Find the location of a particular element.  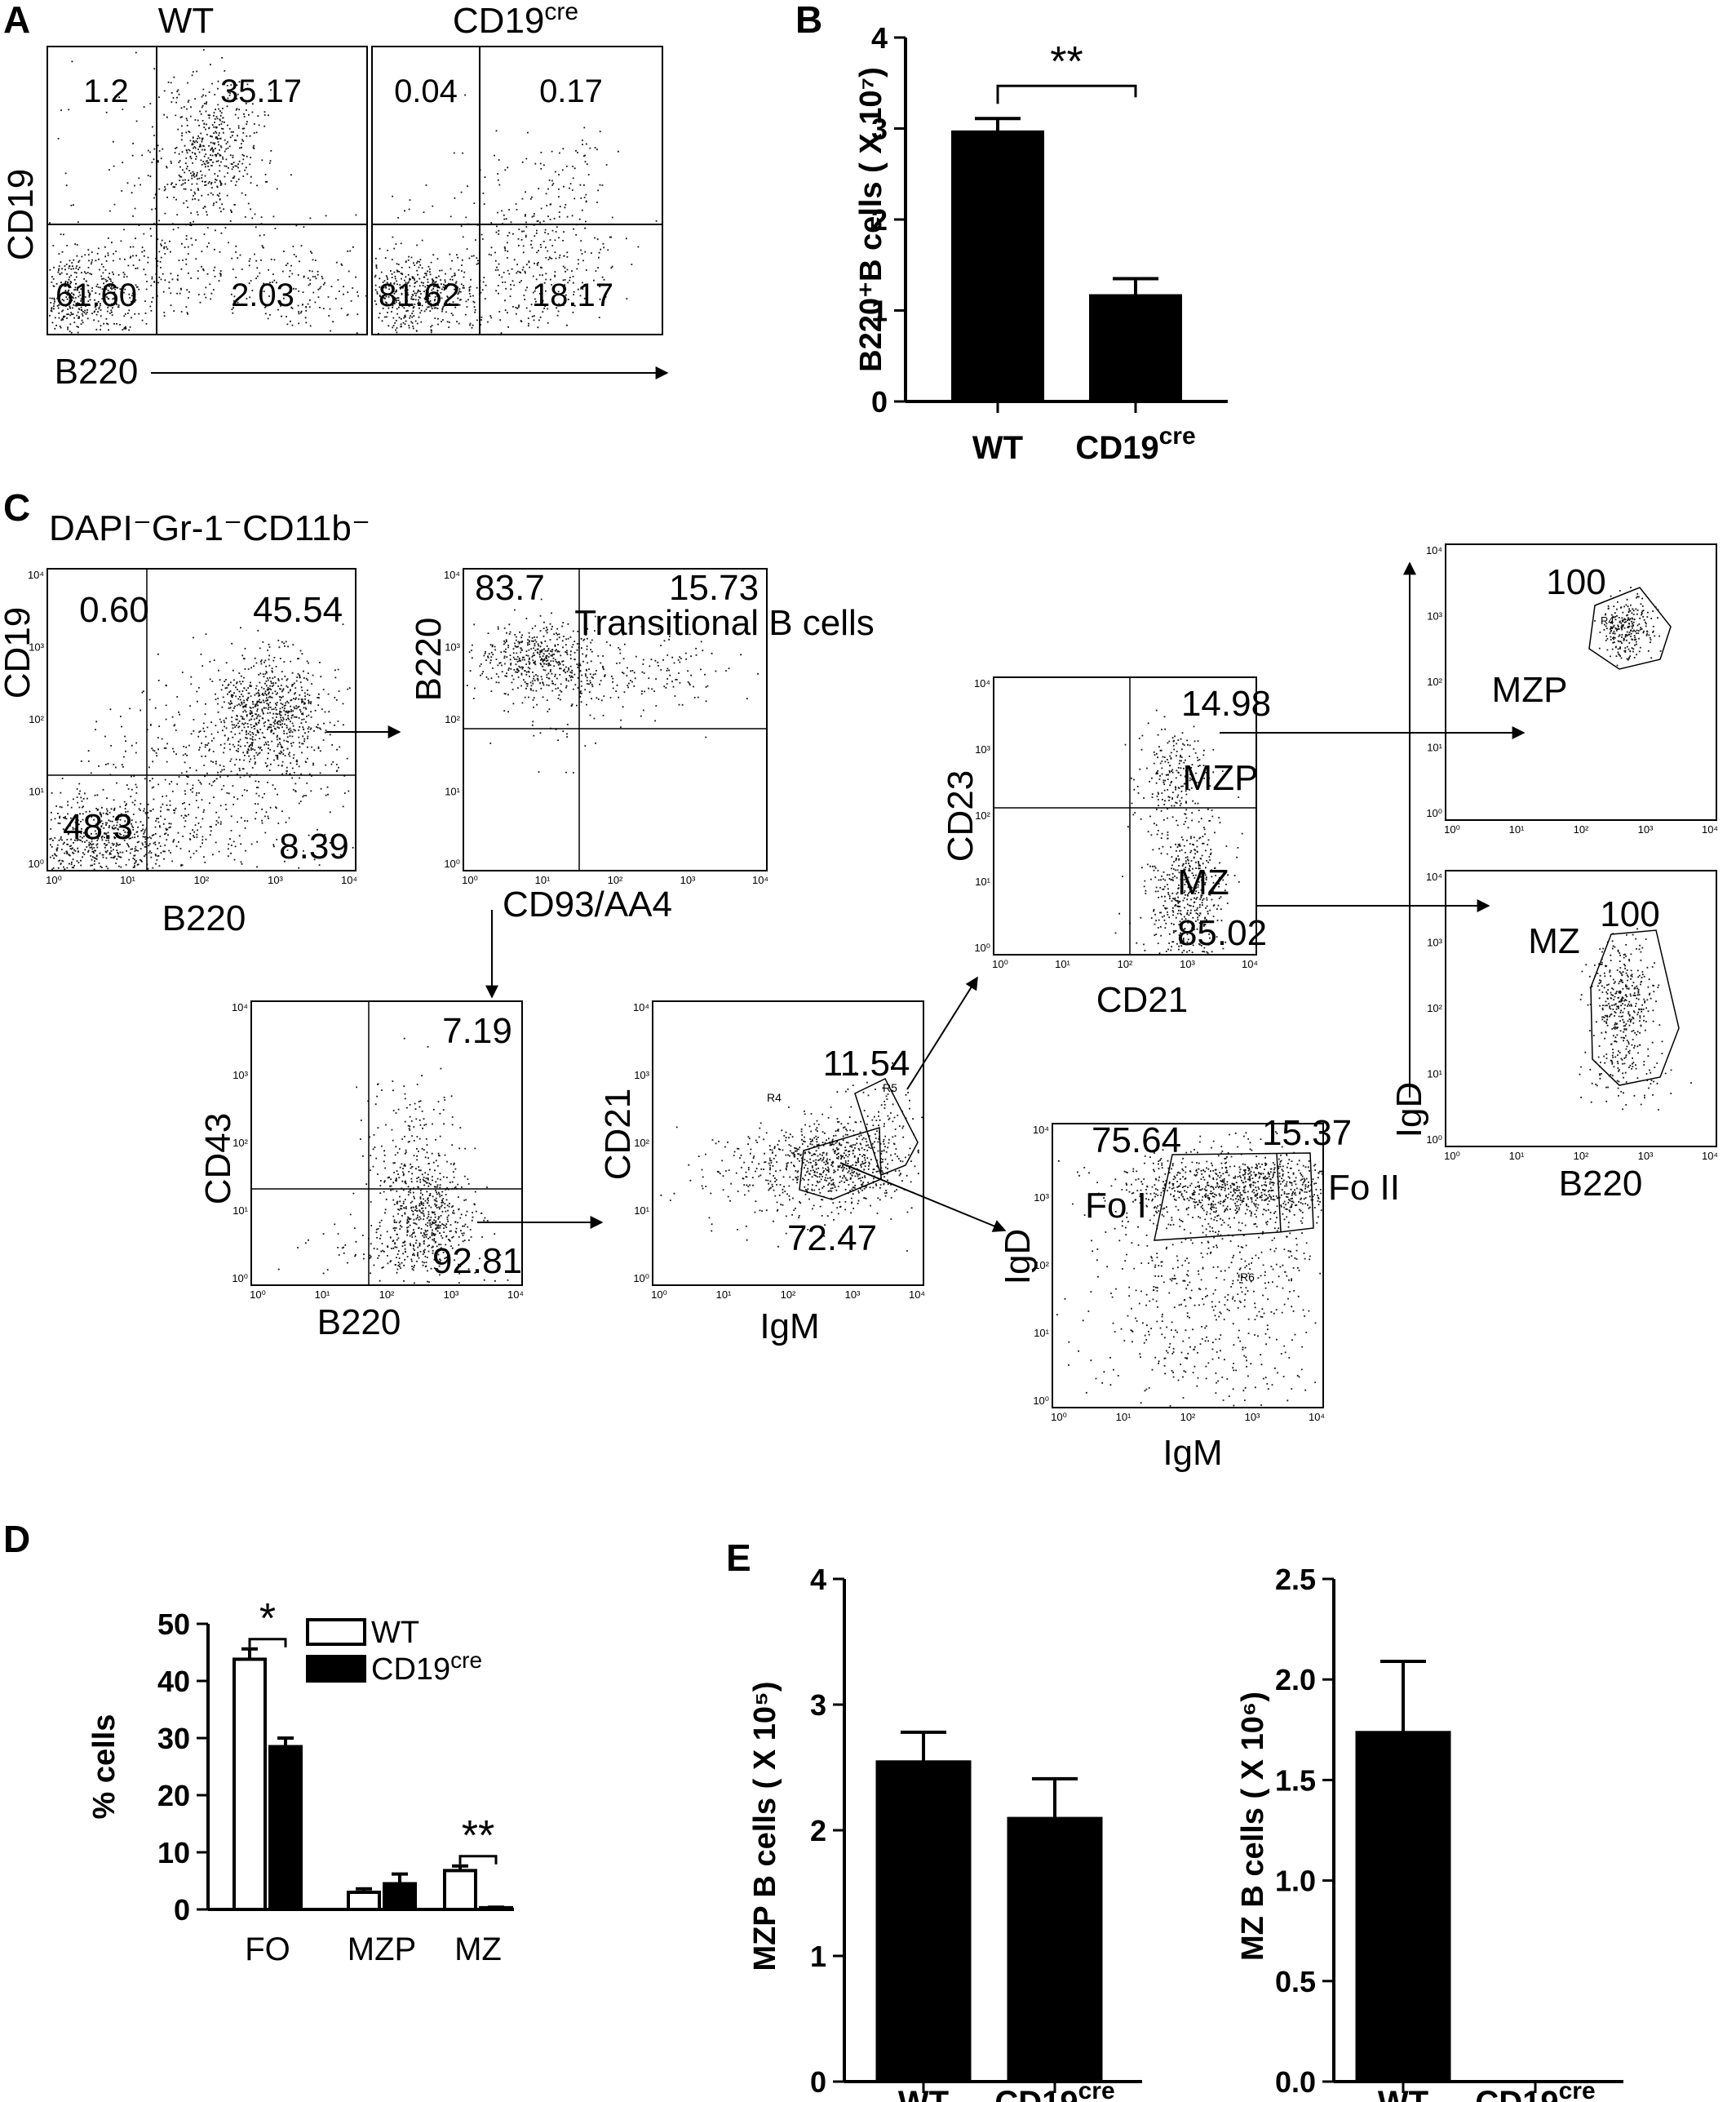

quadrant-ur: 45.54 is located at coordinates (298, 610).